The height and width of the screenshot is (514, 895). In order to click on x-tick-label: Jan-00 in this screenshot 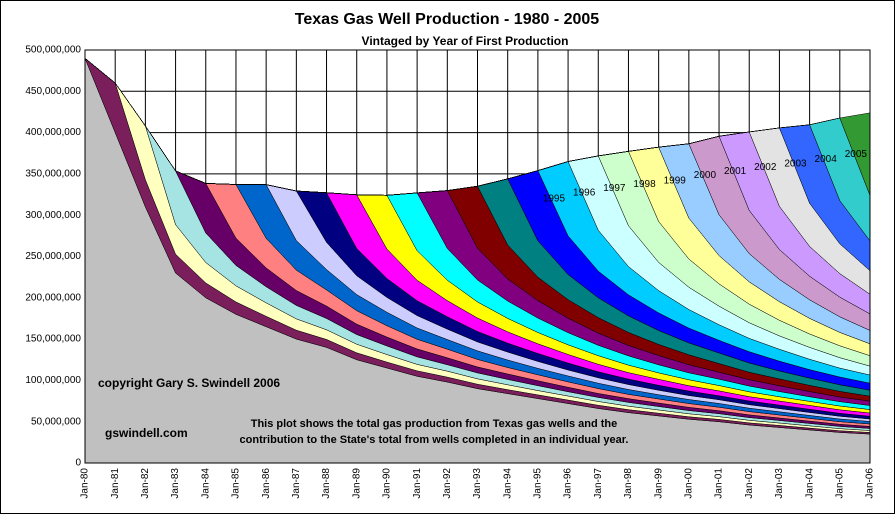, I will do `click(688, 483)`.